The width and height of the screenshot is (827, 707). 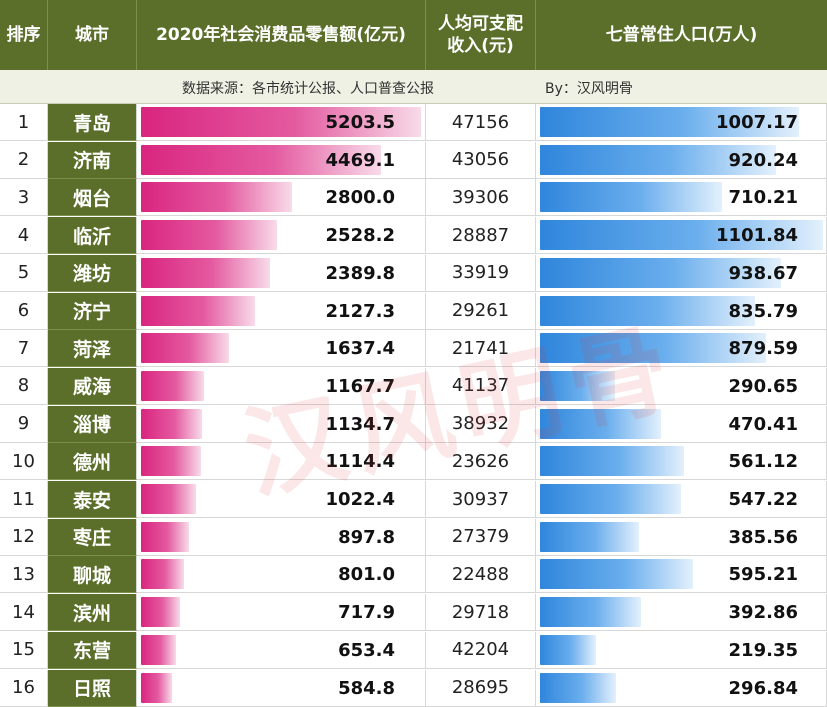 What do you see at coordinates (681, 613) in the screenshot?
I see `pop-cell: 392.86` at bounding box center [681, 613].